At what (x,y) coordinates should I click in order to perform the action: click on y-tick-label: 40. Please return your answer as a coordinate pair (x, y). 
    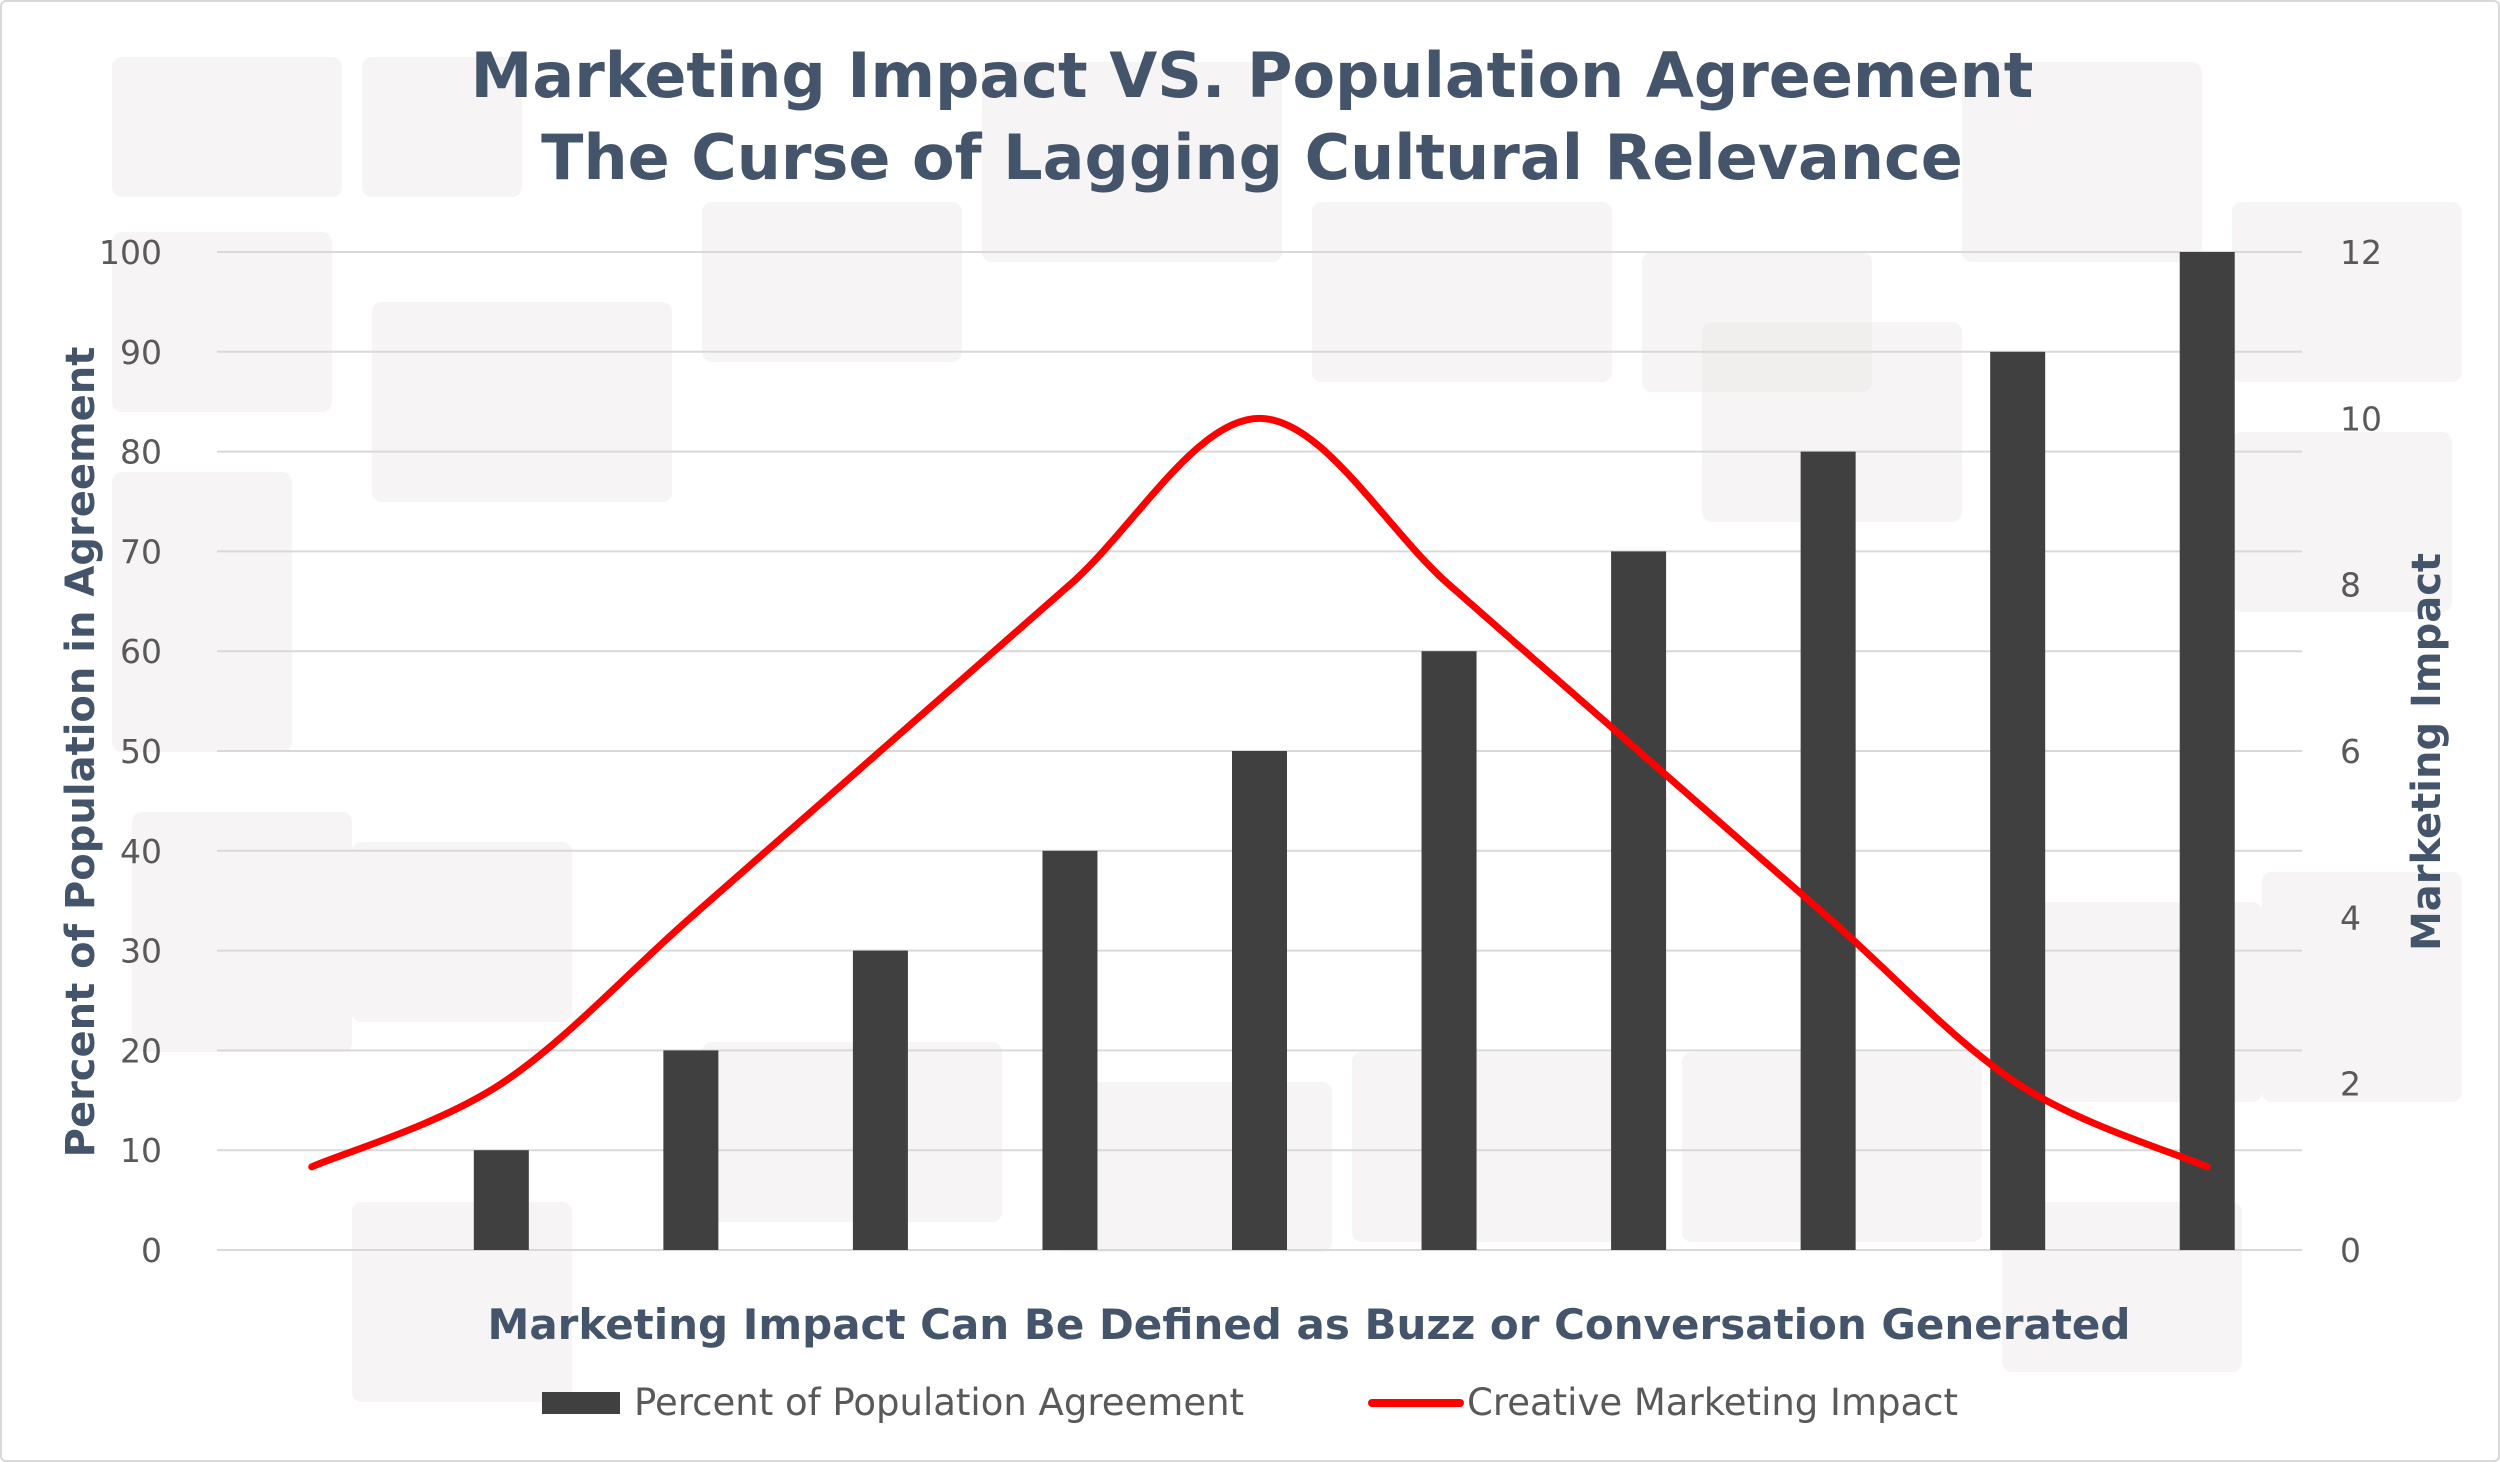
    Looking at the image, I should click on (141, 851).